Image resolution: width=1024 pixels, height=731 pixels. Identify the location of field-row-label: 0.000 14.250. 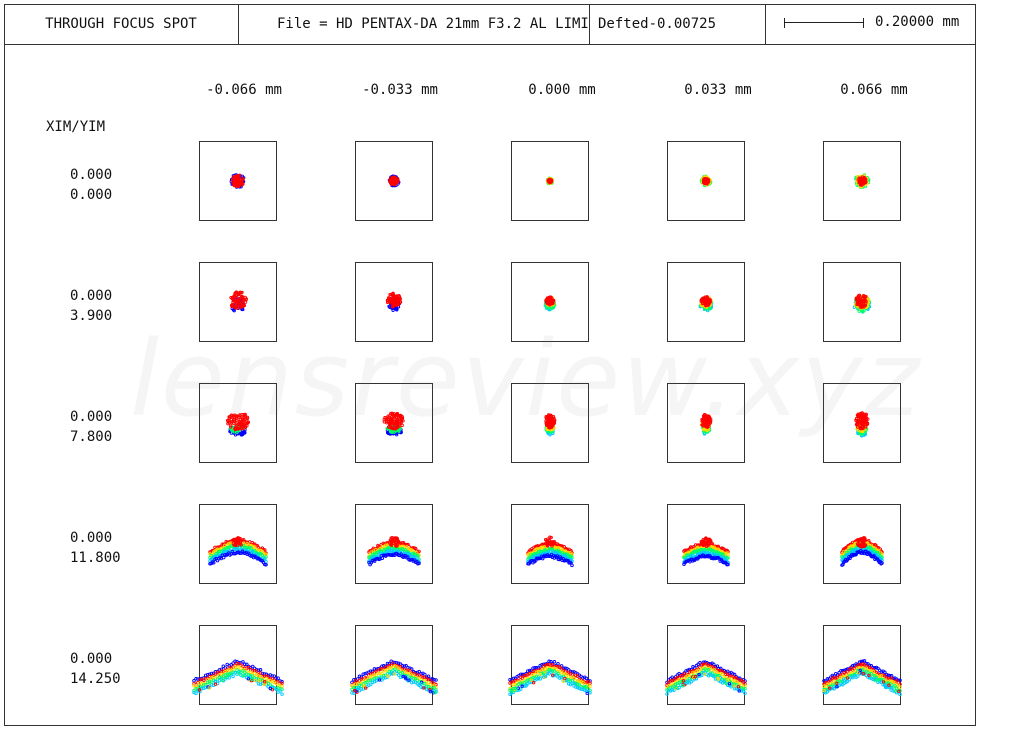
(95, 669).